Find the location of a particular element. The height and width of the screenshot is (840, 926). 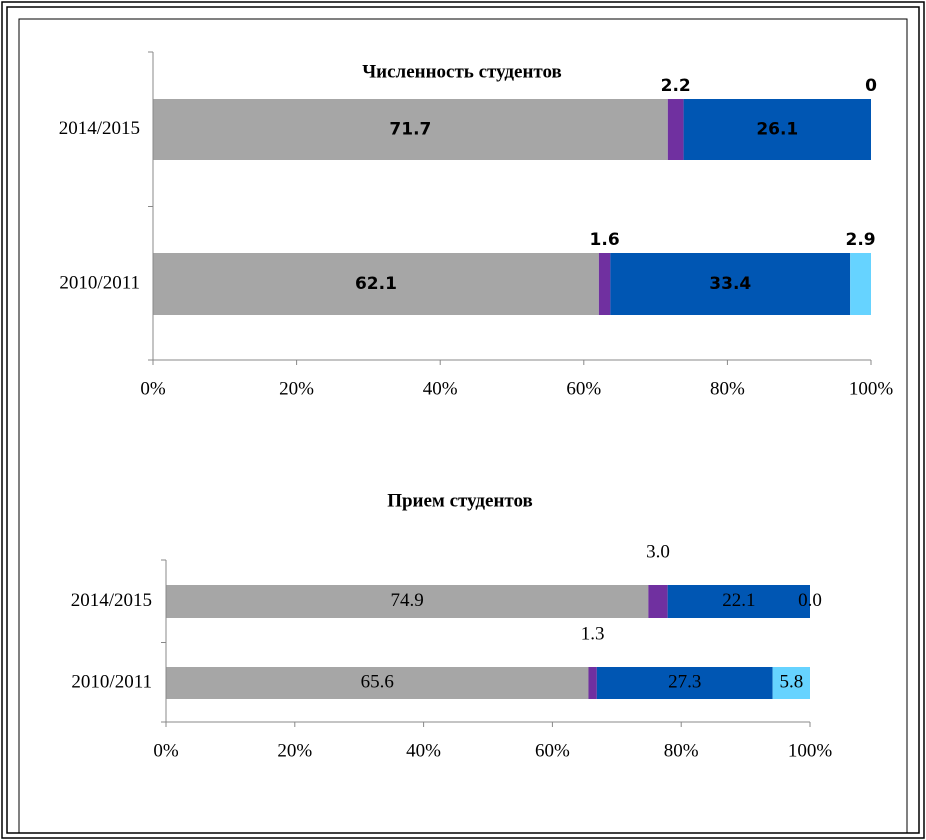

chart-title: Прием студентов is located at coordinates (460, 500).